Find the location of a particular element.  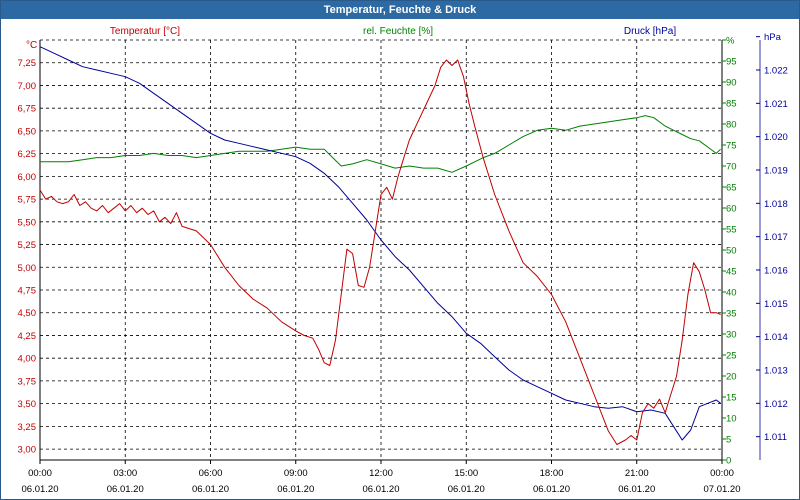

pressure-tick-label: 1.015 is located at coordinates (776, 304).